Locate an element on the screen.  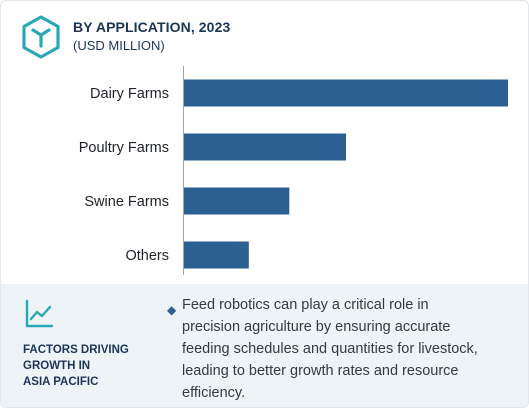
factors-title-line: ASIA PACIFIC is located at coordinates (61, 382).